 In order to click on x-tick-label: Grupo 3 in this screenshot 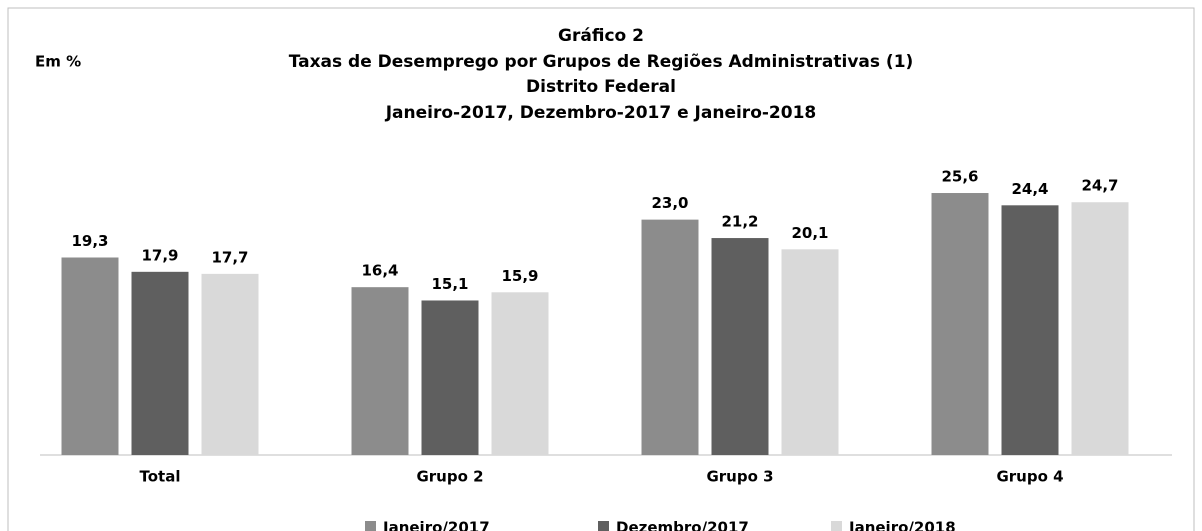, I will do `click(739, 477)`.